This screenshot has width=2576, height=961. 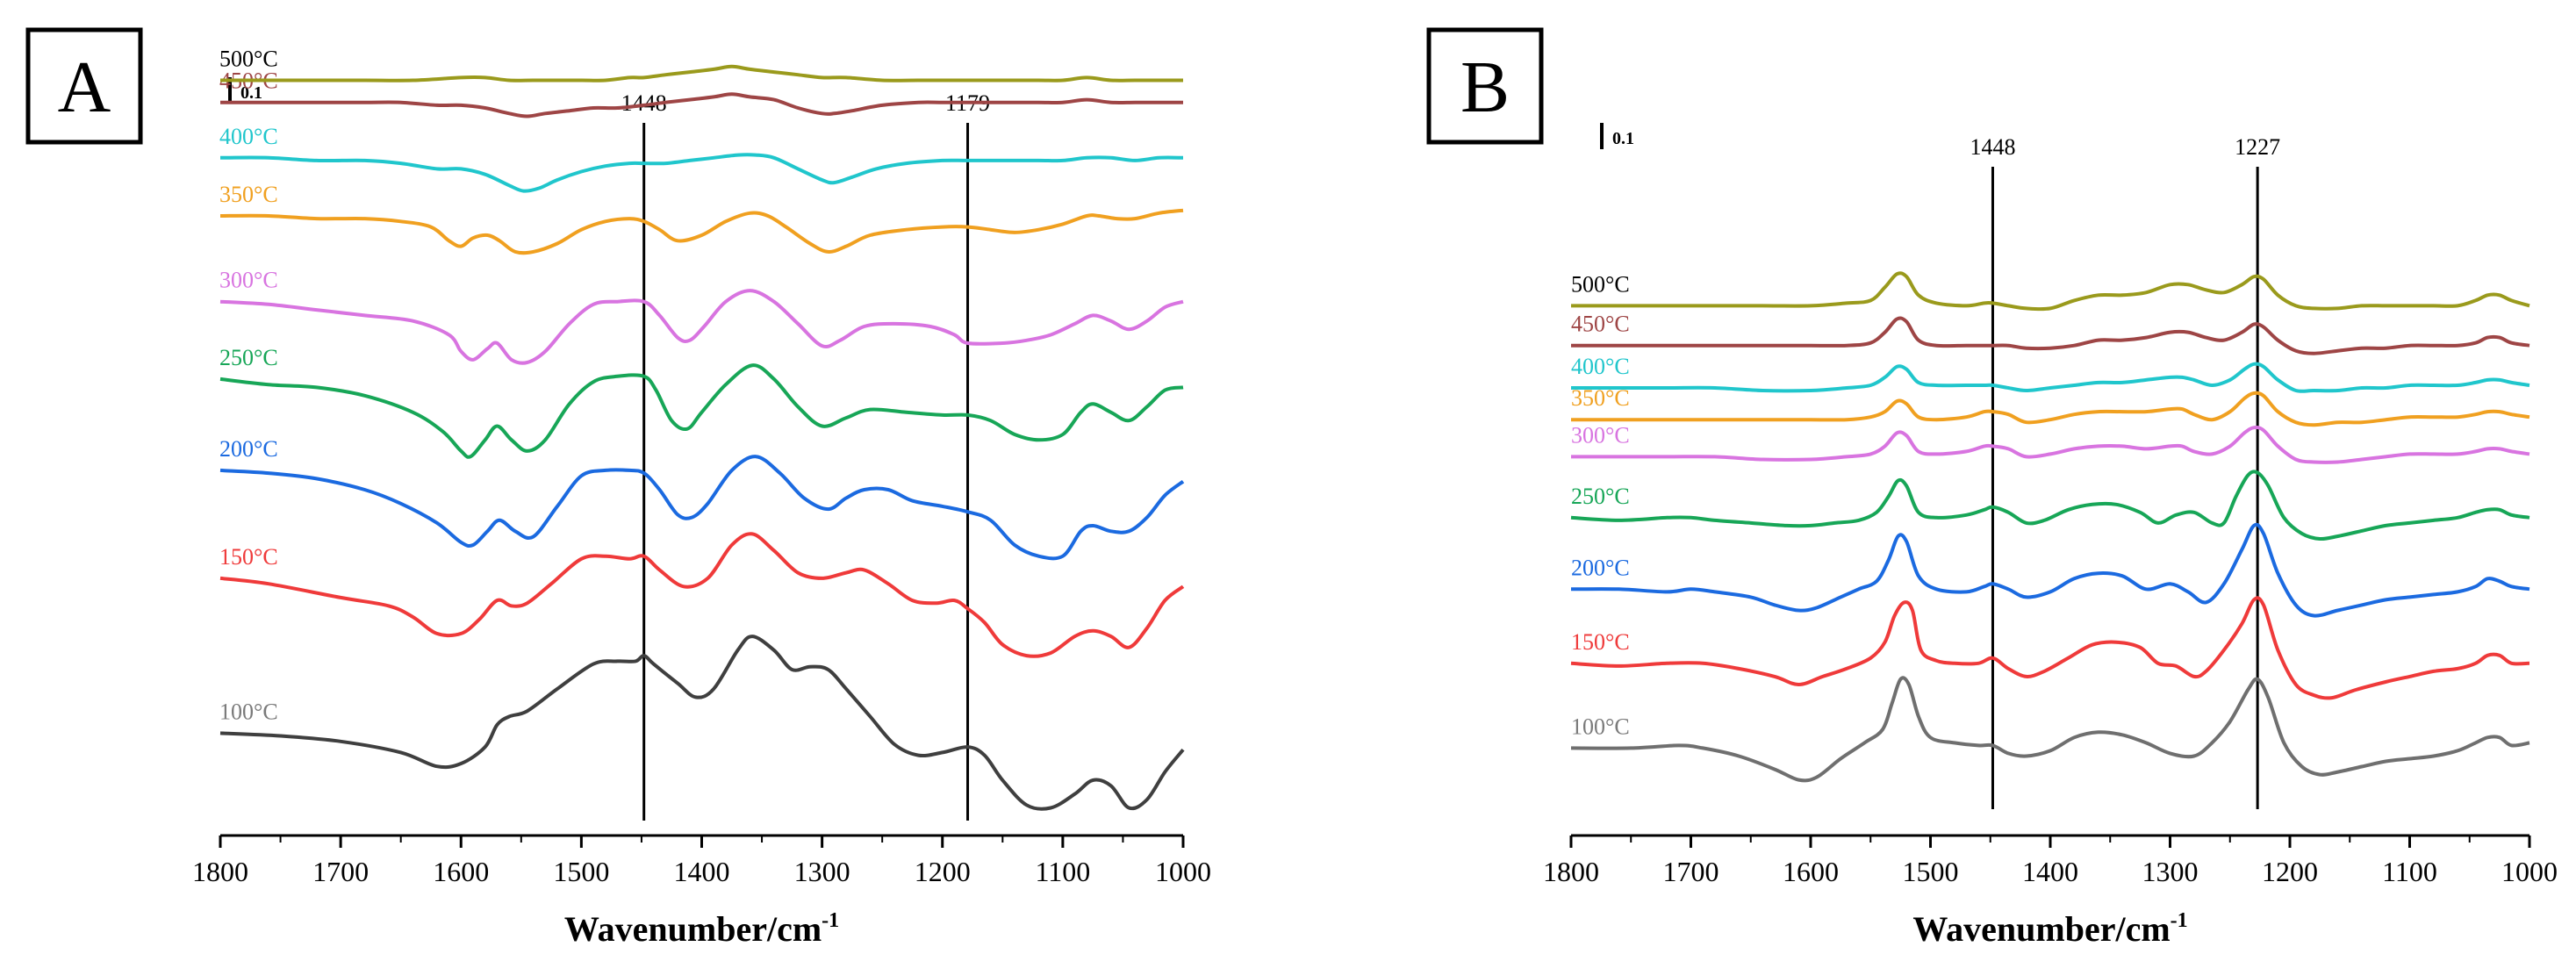 I want to click on panel-a-series-200c, so click(x=702, y=508).